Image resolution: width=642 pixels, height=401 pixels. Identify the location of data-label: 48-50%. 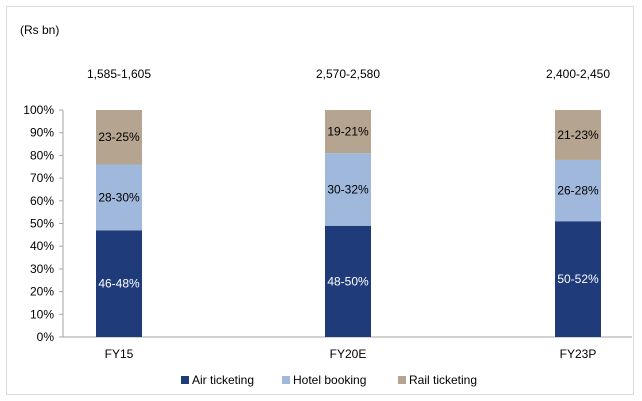
(348, 281).